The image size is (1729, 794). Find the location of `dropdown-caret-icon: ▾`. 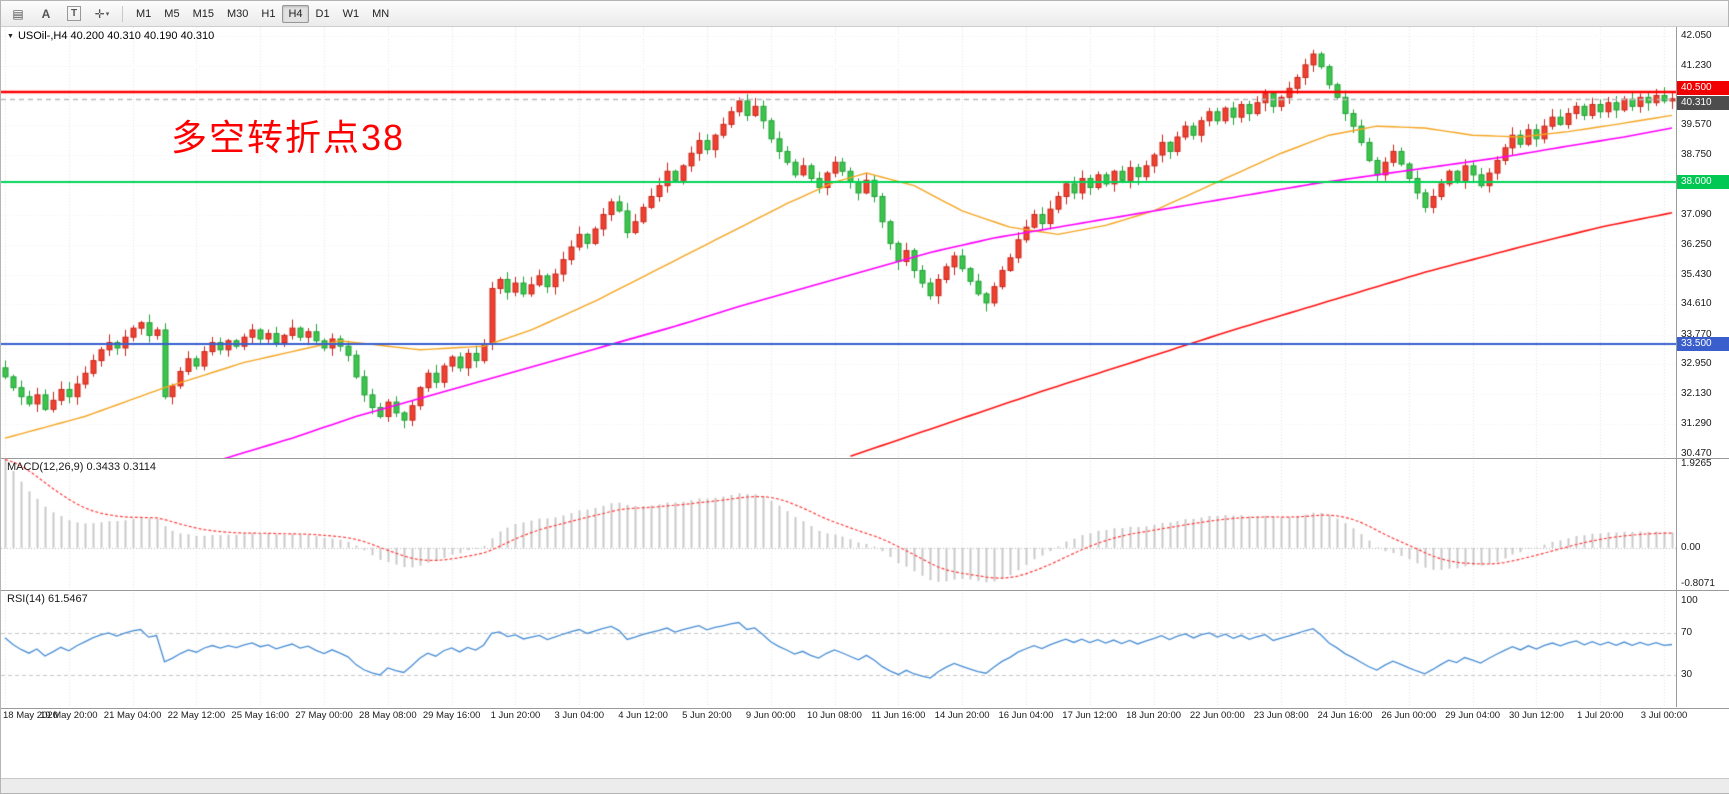

dropdown-caret-icon: ▾ is located at coordinates (107, 14).